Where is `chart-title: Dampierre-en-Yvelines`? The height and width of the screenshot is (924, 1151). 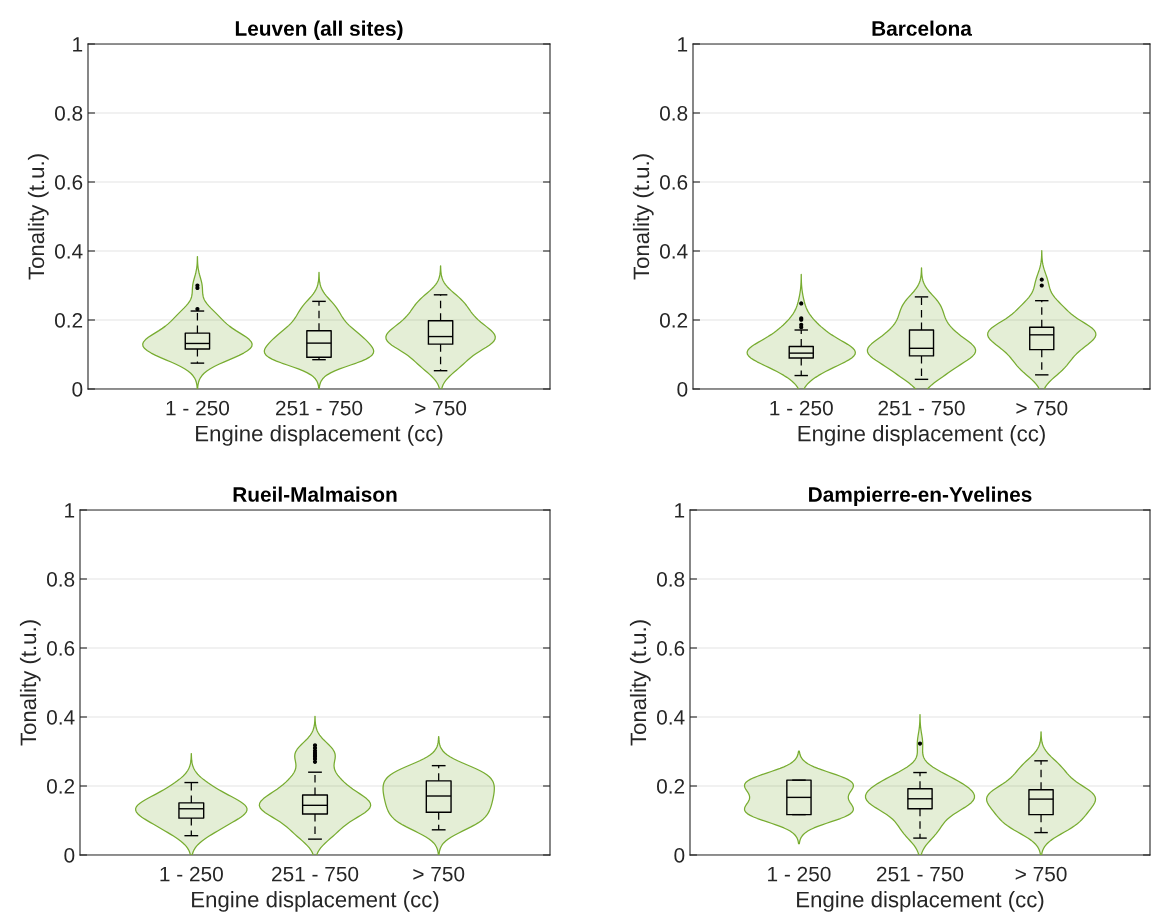
chart-title: Dampierre-en-Yvelines is located at coordinates (920, 496).